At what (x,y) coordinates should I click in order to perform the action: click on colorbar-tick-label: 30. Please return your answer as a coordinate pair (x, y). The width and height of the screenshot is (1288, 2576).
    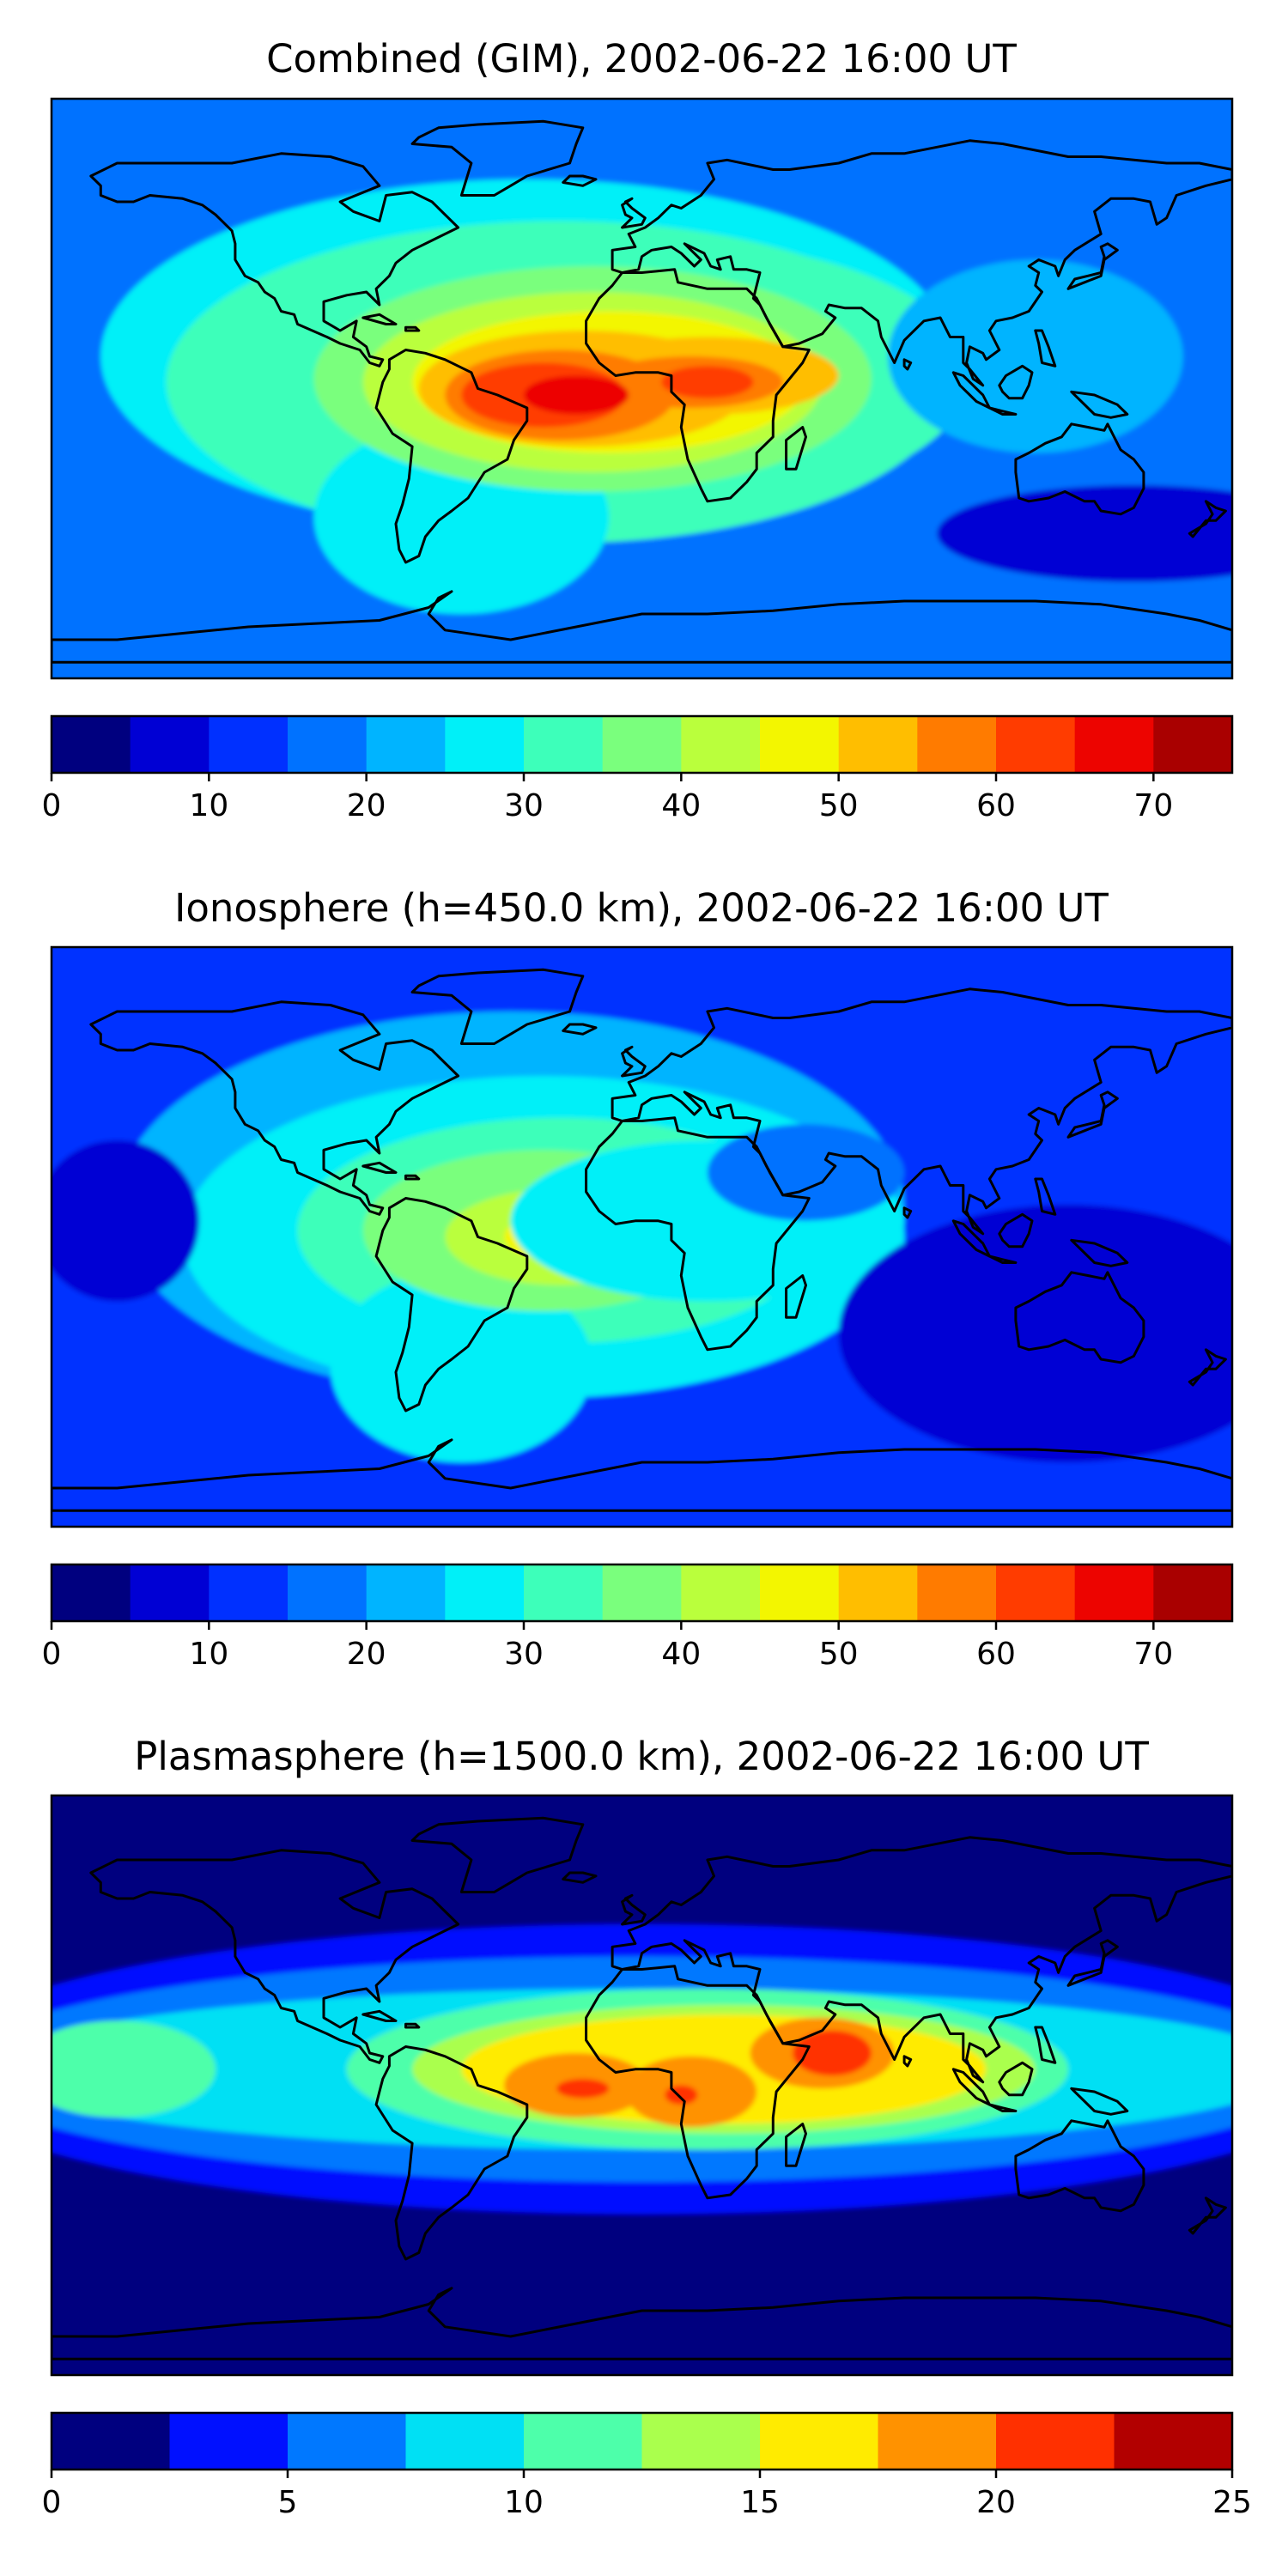
    Looking at the image, I should click on (524, 806).